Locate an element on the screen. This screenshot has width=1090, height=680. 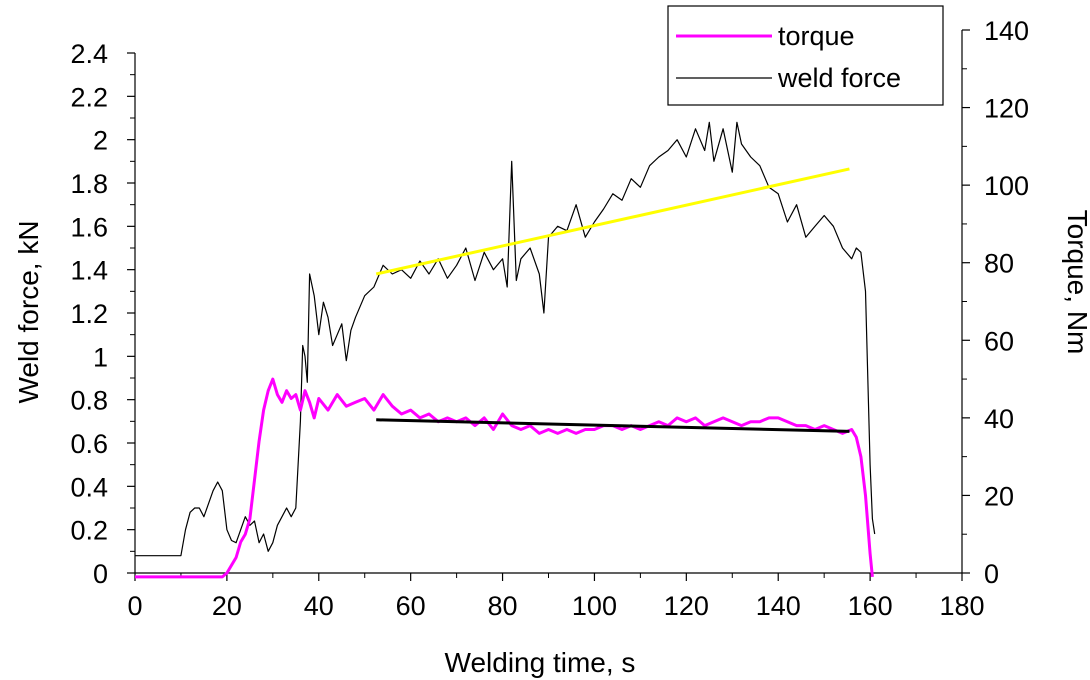
legend-box is located at coordinates (805, 55).